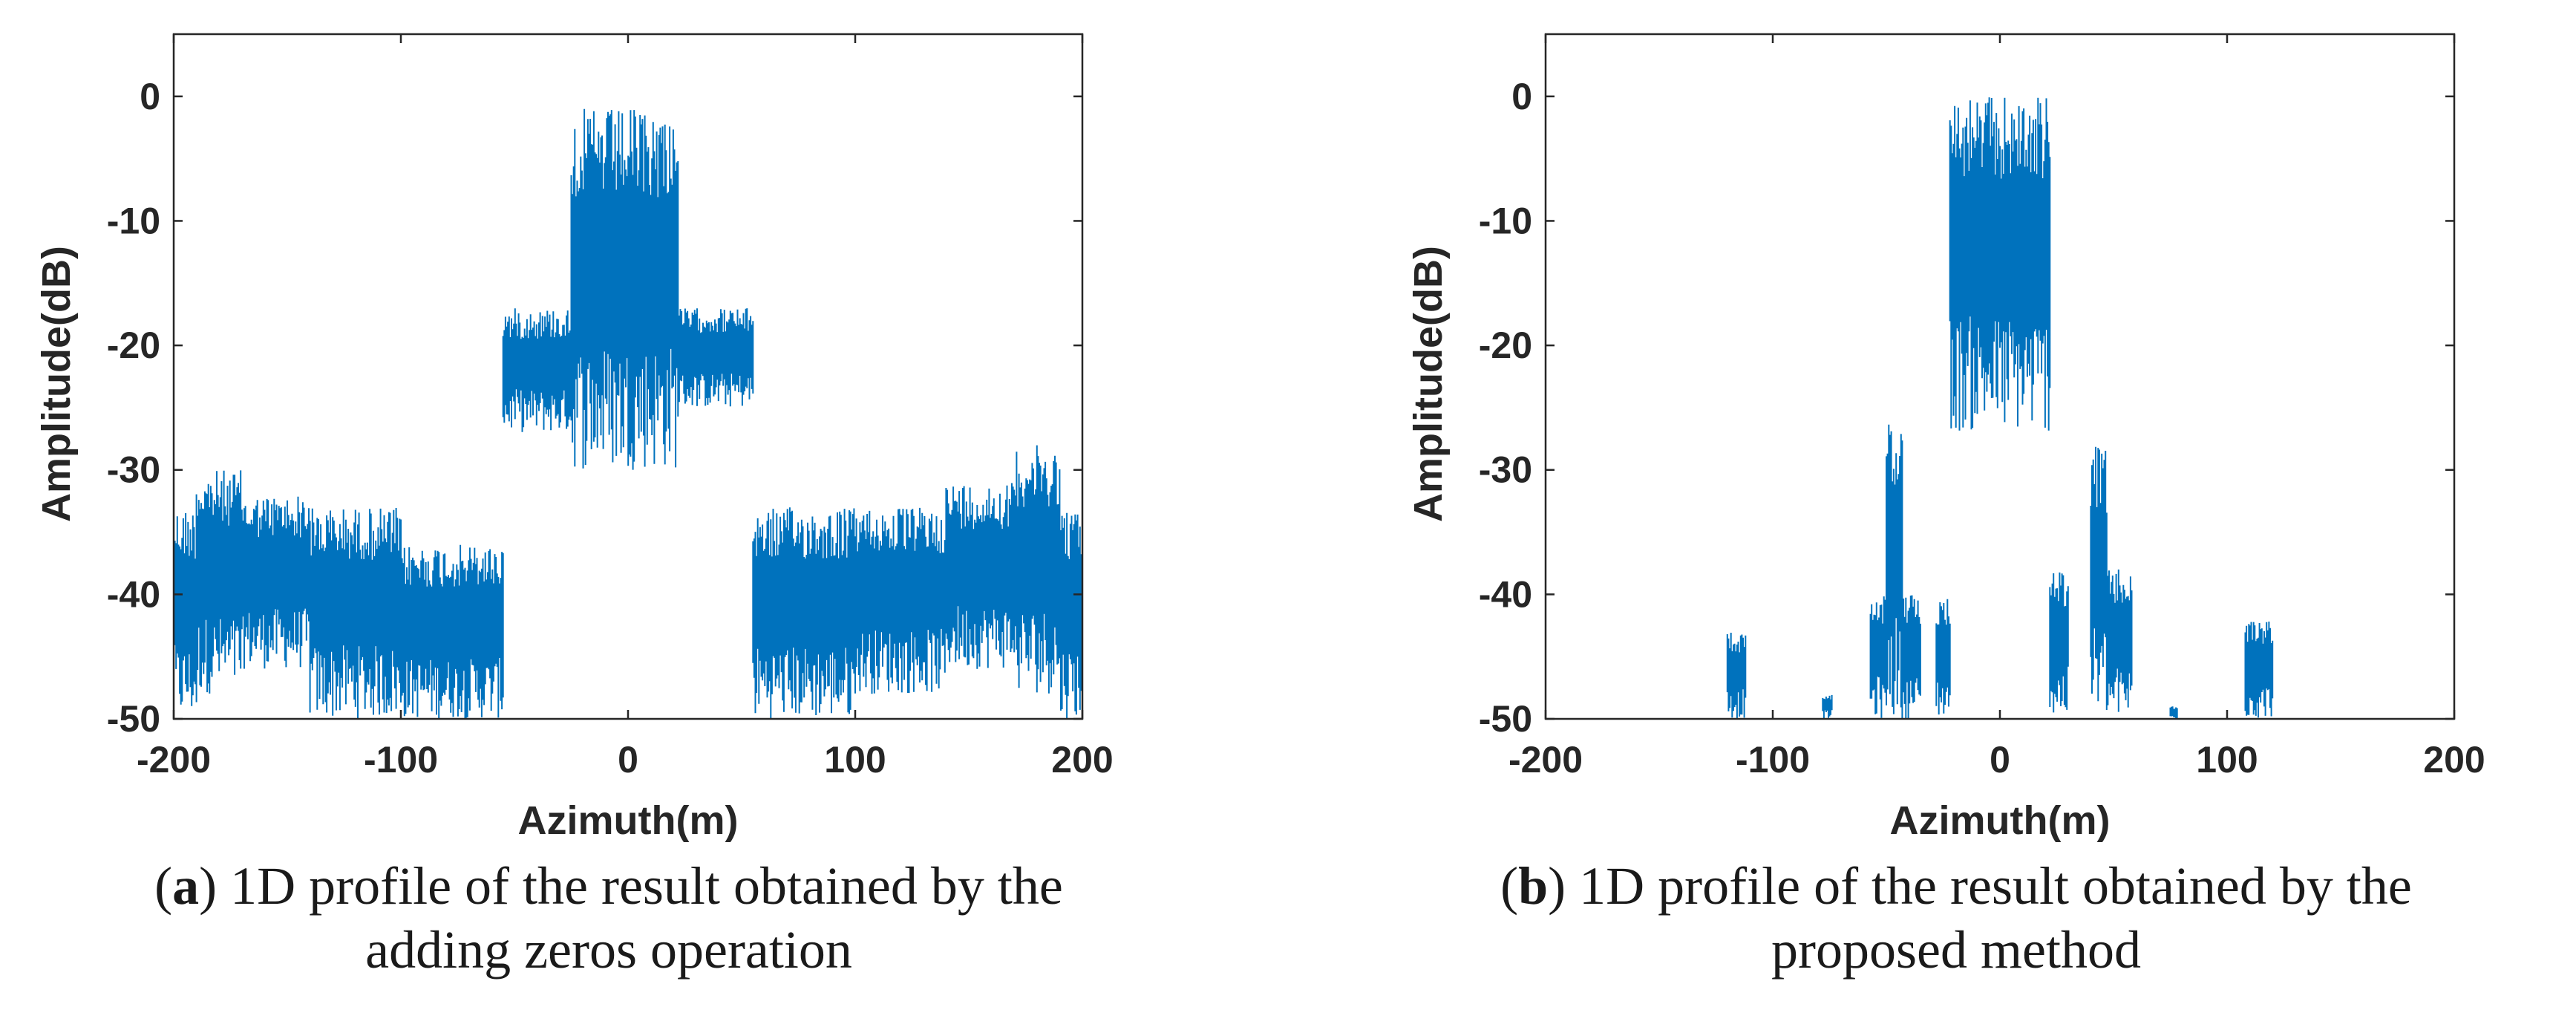  What do you see at coordinates (1082, 760) in the screenshot?
I see `x-tick-label-a-4: 200` at bounding box center [1082, 760].